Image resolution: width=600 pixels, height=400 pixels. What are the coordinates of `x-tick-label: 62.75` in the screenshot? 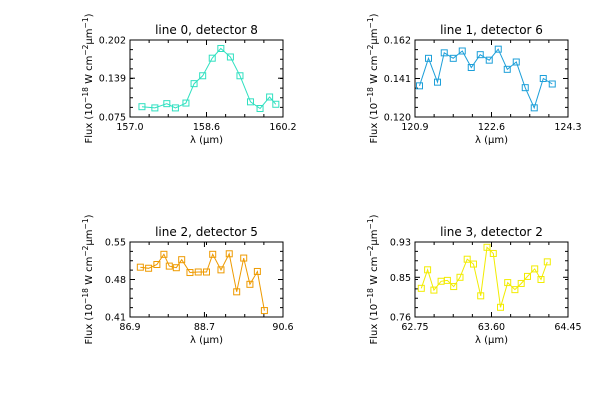 It's located at (414, 327).